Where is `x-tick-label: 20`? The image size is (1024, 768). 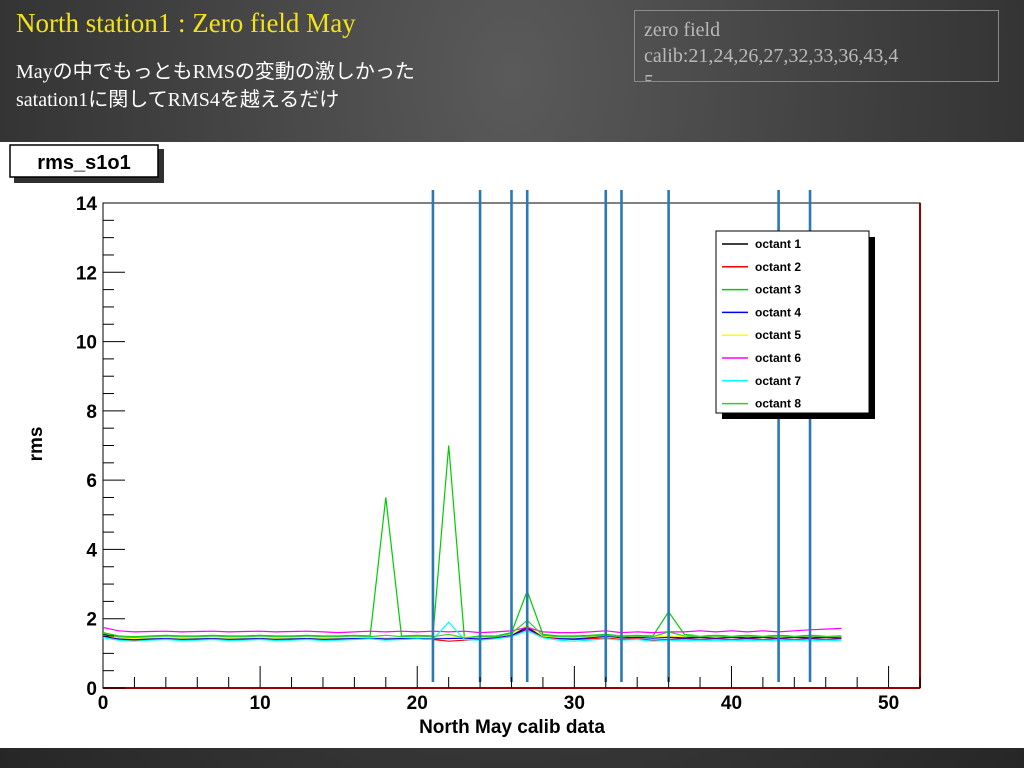
x-tick-label: 20 is located at coordinates (417, 703).